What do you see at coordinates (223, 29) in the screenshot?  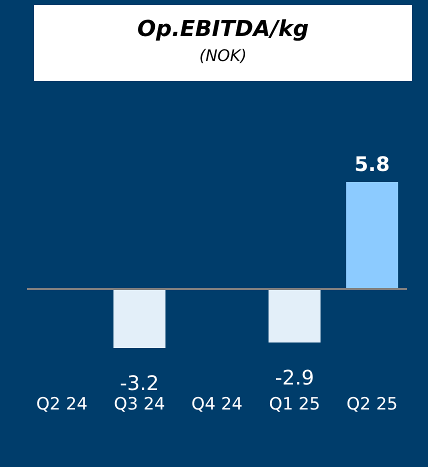 I see `chart-title: Op.EBITDA/kg` at bounding box center [223, 29].